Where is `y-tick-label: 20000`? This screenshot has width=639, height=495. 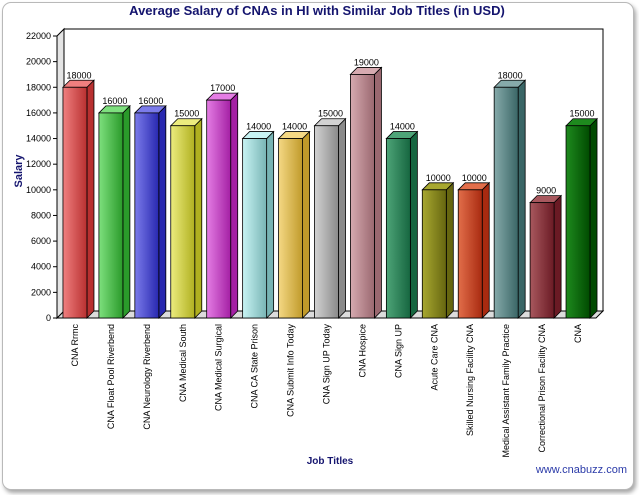
y-tick-label: 20000 is located at coordinates (38, 62).